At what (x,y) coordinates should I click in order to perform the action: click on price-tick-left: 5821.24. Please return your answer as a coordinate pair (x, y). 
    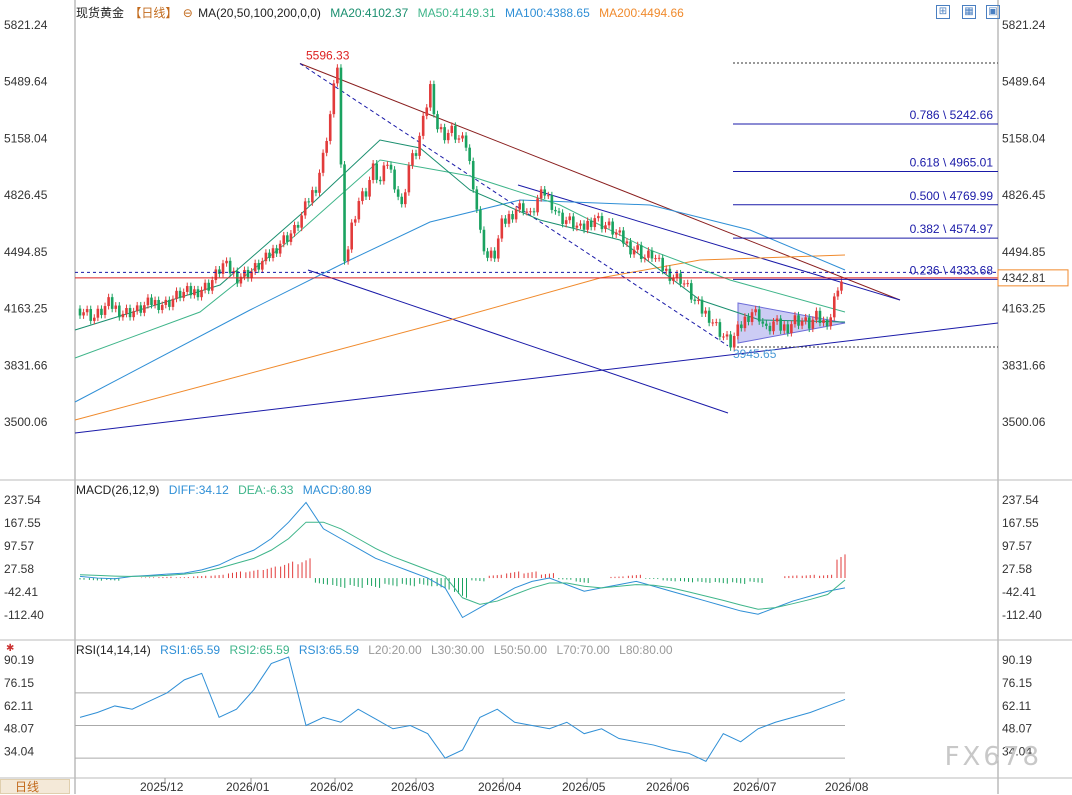
    Looking at the image, I should click on (26, 25).